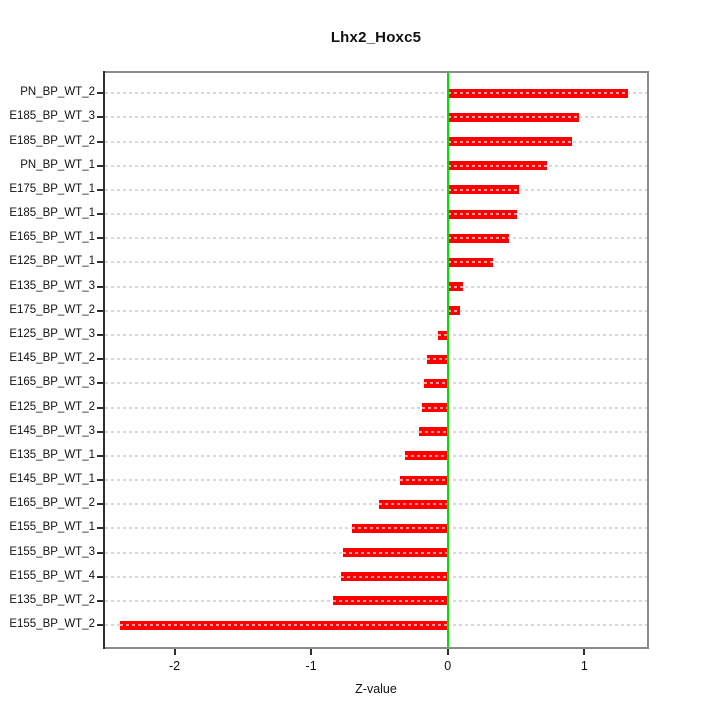  Describe the element at coordinates (52, 116) in the screenshot. I see `y-axis-label: E185_BP_WT_3` at that location.